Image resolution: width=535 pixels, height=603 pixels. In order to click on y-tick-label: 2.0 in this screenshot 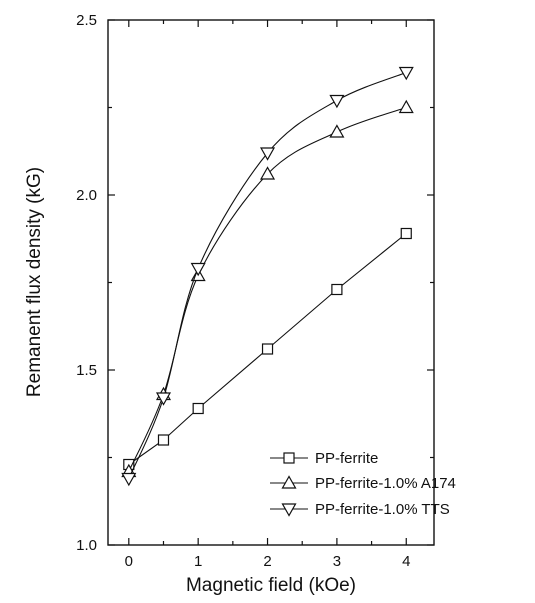, I will do `click(86, 195)`.